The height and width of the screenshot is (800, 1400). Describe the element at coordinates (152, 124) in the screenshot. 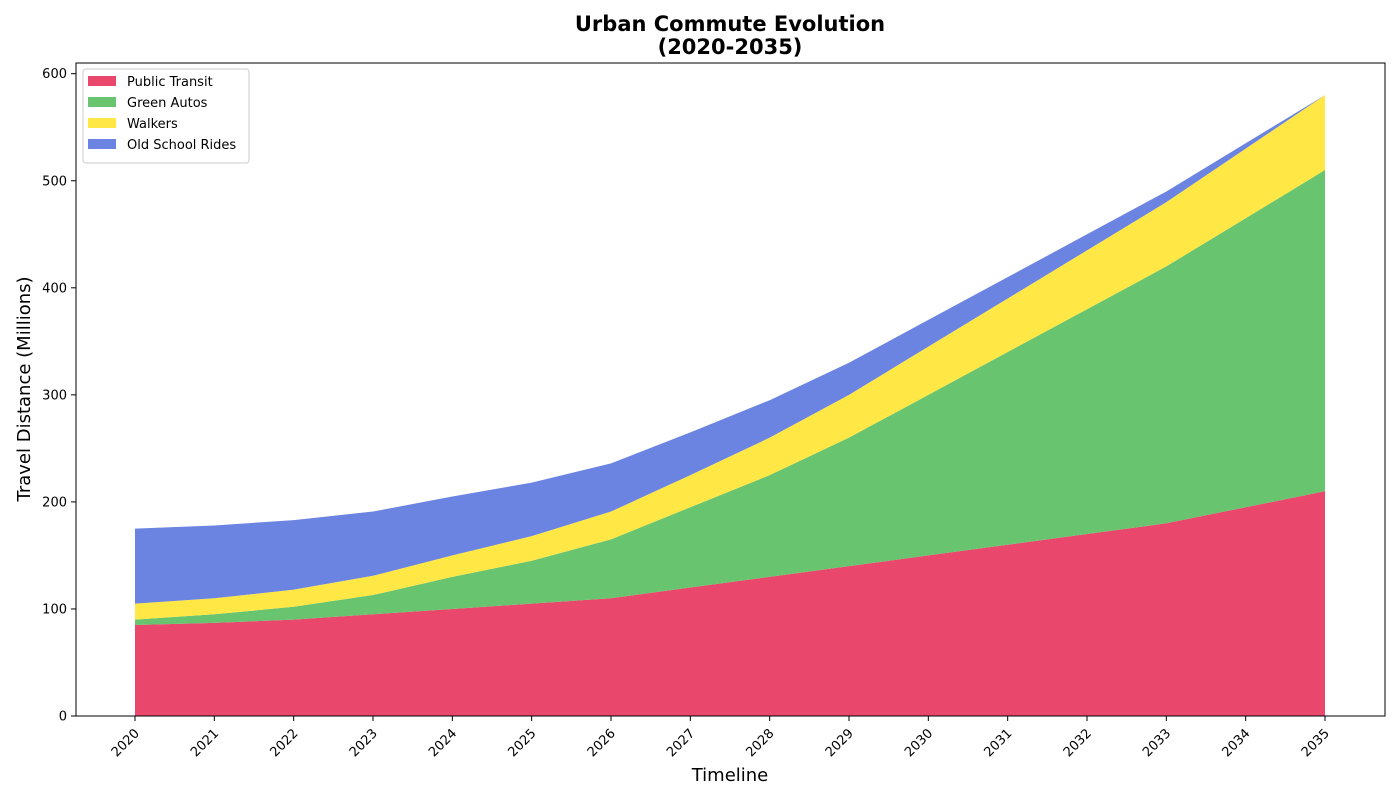

I see `legend-label-2: Walkers` at that location.